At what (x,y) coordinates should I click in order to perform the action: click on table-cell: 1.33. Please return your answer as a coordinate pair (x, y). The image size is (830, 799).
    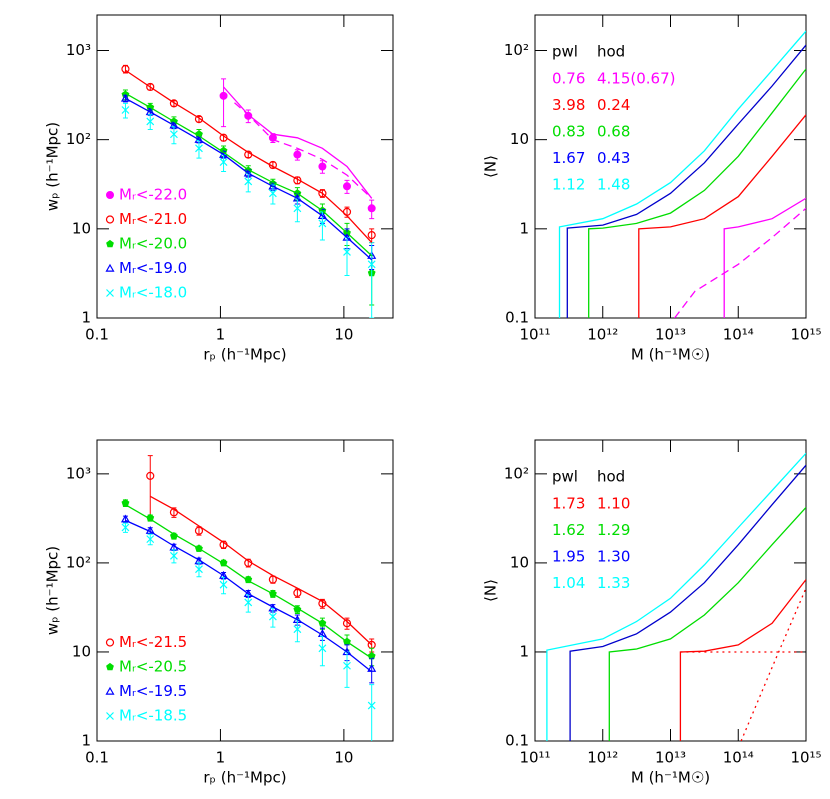
    Looking at the image, I should click on (613, 583).